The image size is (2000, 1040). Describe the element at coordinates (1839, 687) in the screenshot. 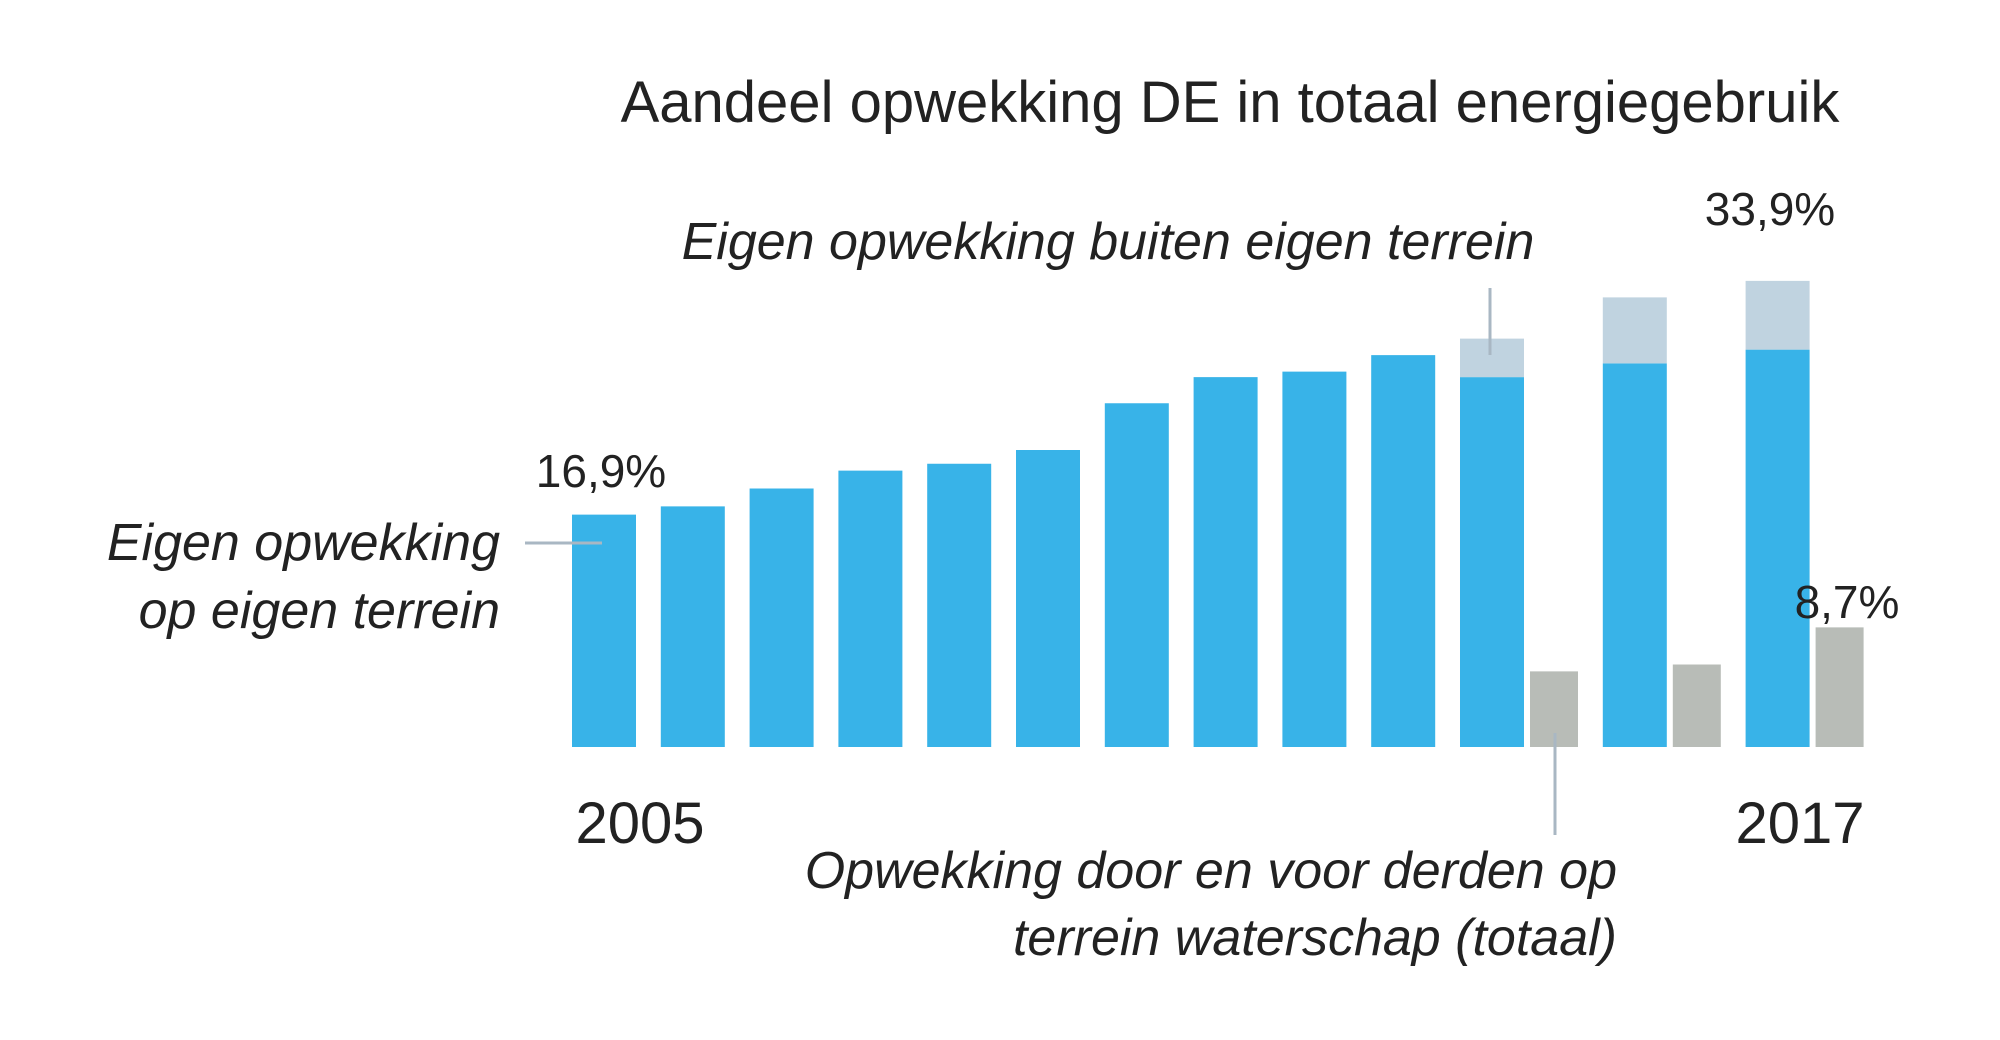

I see `bar-third-2017` at that location.